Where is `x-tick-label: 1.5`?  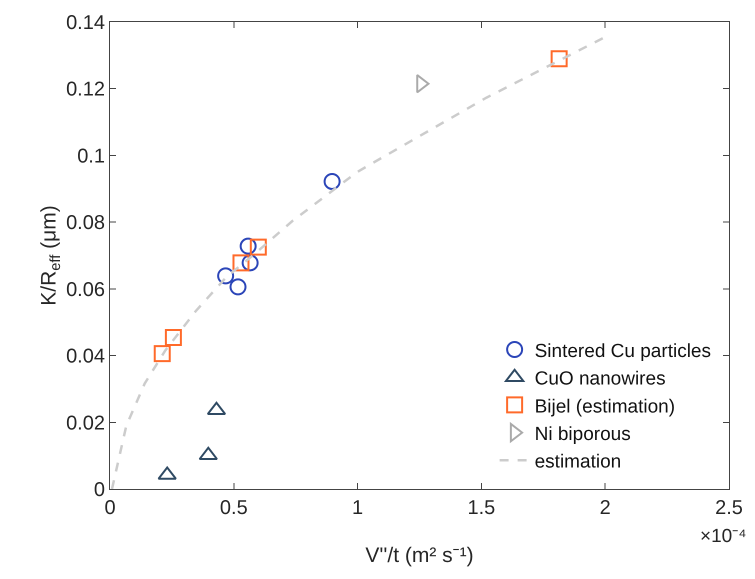 x-tick-label: 1.5 is located at coordinates (481, 508).